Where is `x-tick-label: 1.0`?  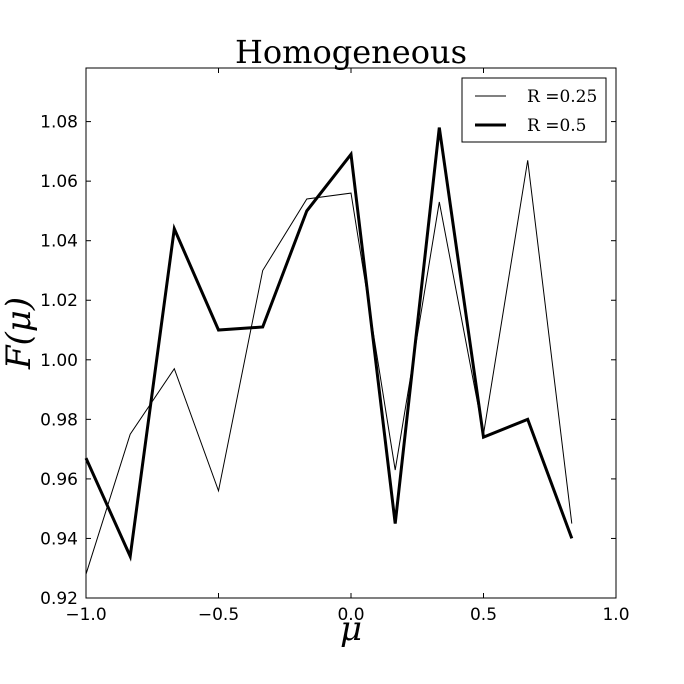 x-tick-label: 1.0 is located at coordinates (615, 615).